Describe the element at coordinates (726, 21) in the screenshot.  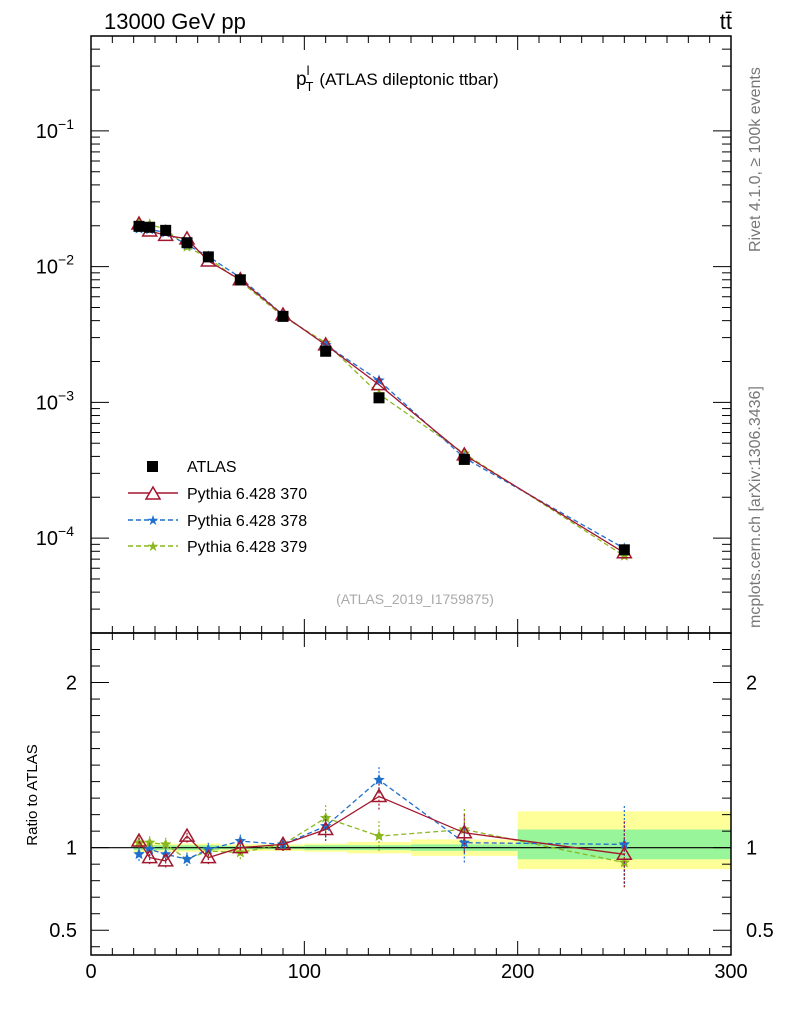
I see `header-right: tt̄` at that location.